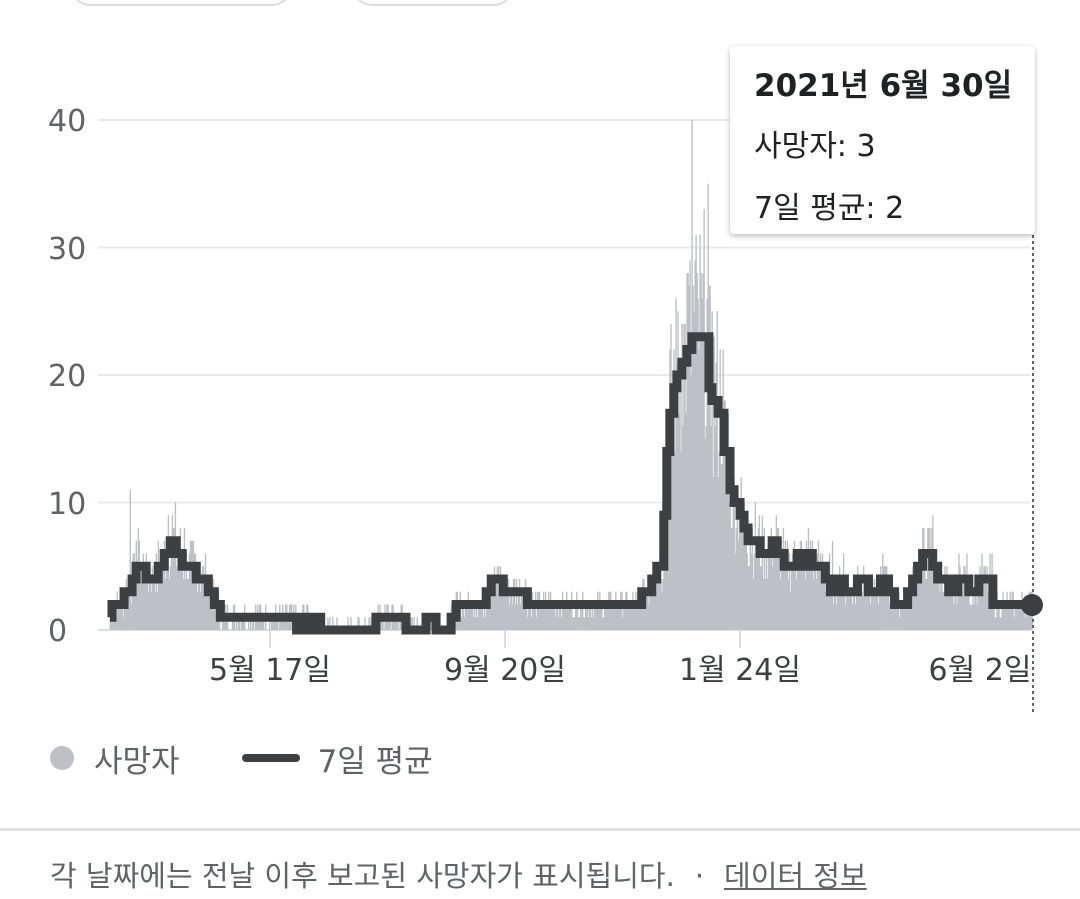 Image resolution: width=1080 pixels, height=899 pixels. Describe the element at coordinates (67, 376) in the screenshot. I see `y-axis-ticks: 0 10 20 30 40` at that location.